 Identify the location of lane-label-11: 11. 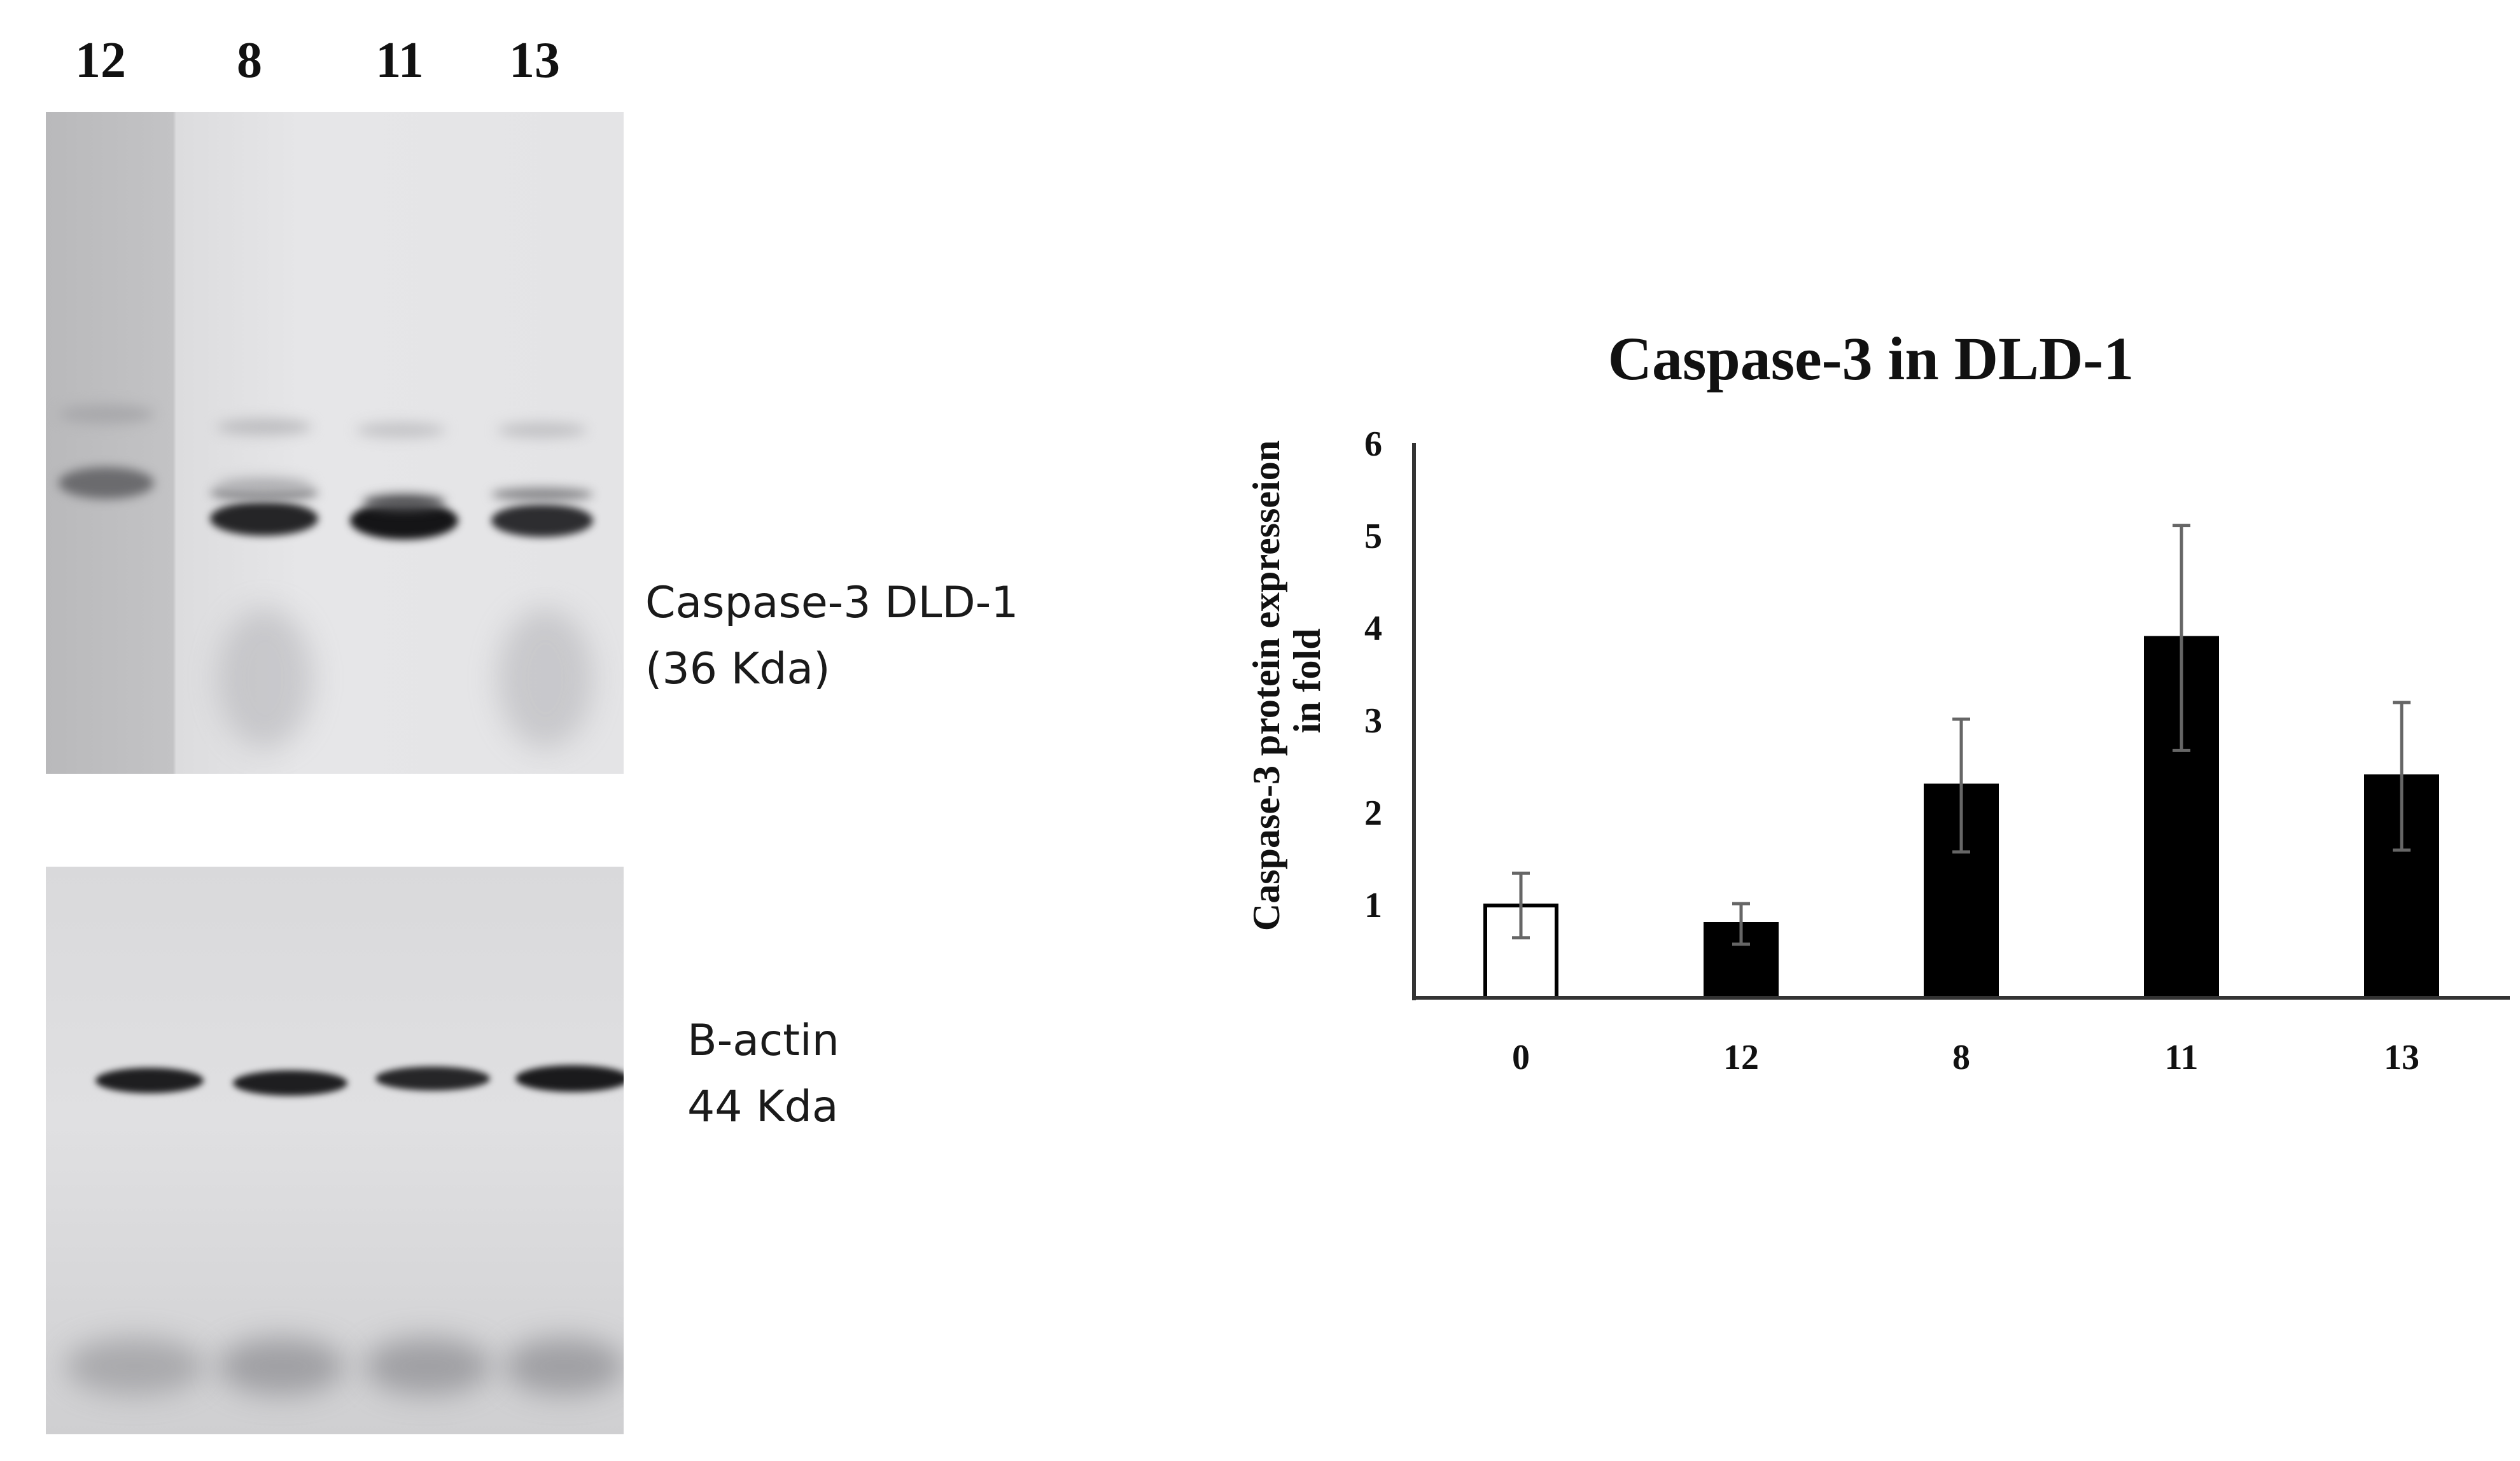
(399, 60).